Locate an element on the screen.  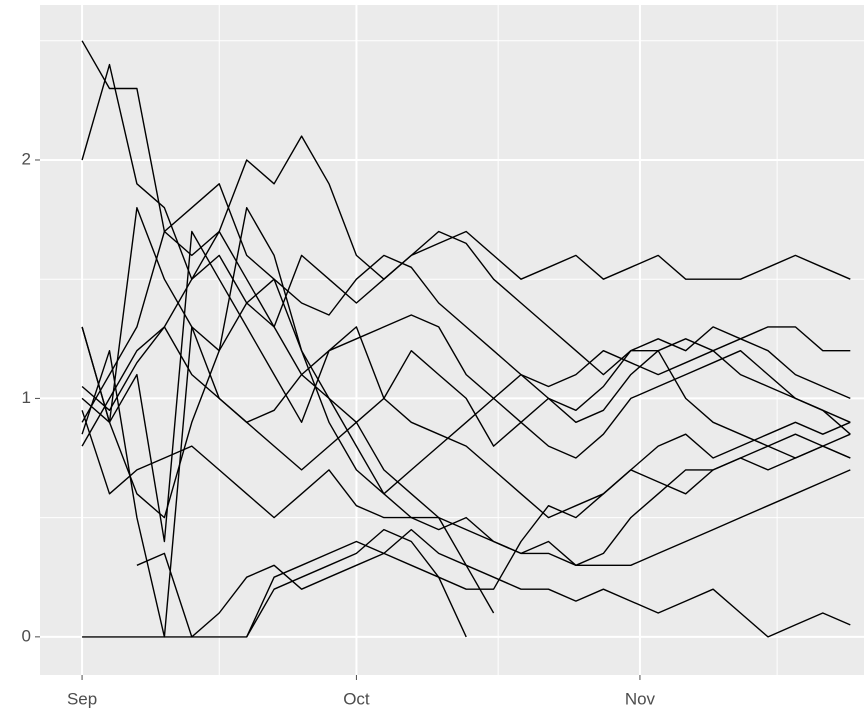
y-tick-label: 2 is located at coordinates (26, 158).